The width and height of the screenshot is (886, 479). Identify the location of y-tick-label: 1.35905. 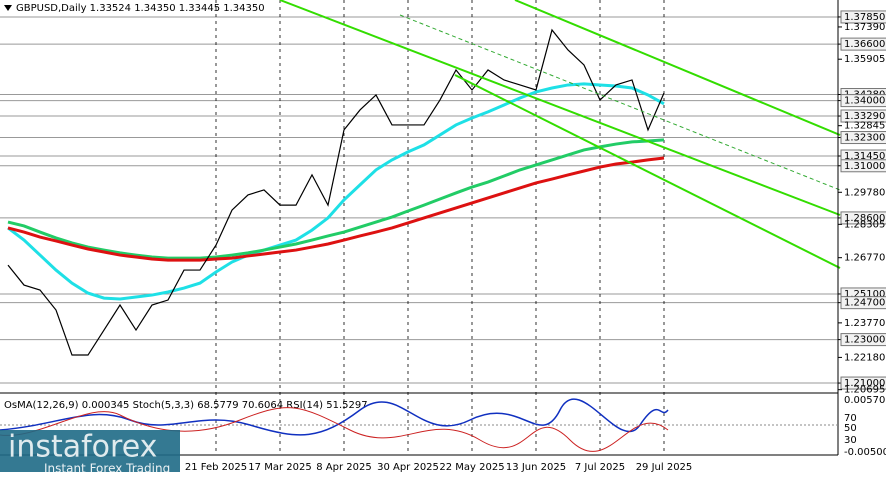
(864, 59).